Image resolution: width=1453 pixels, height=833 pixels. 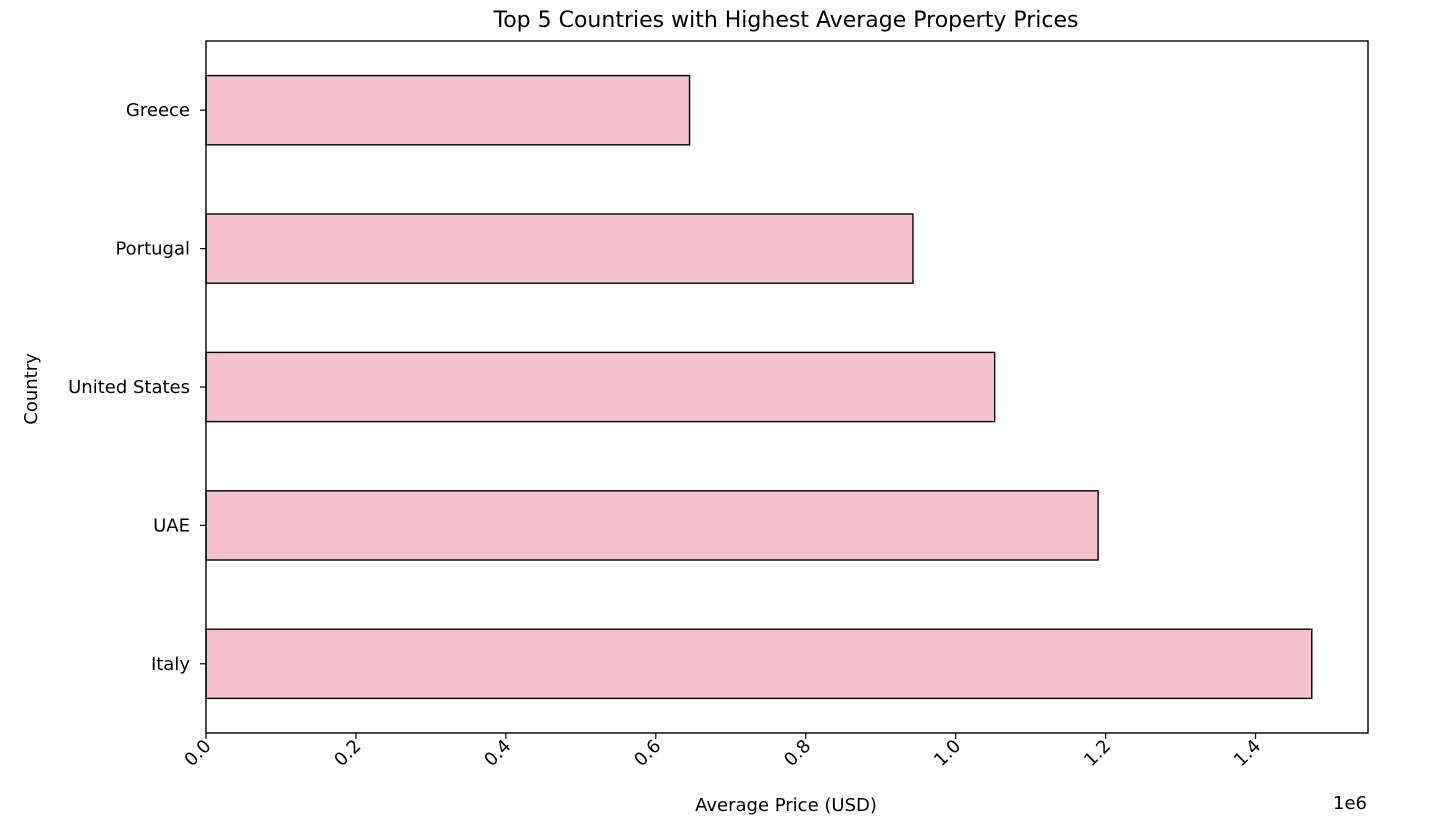 I want to click on x-axis-offset-label: 1e6, so click(x=1350, y=803).